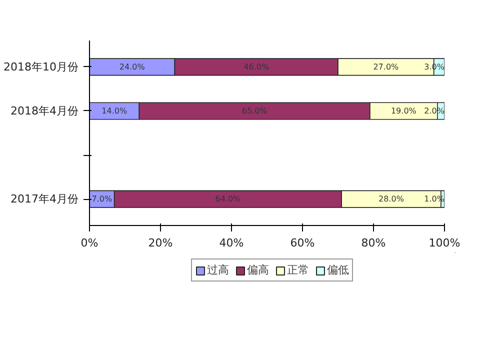  I want to click on data-label: 14.0%, so click(115, 111).